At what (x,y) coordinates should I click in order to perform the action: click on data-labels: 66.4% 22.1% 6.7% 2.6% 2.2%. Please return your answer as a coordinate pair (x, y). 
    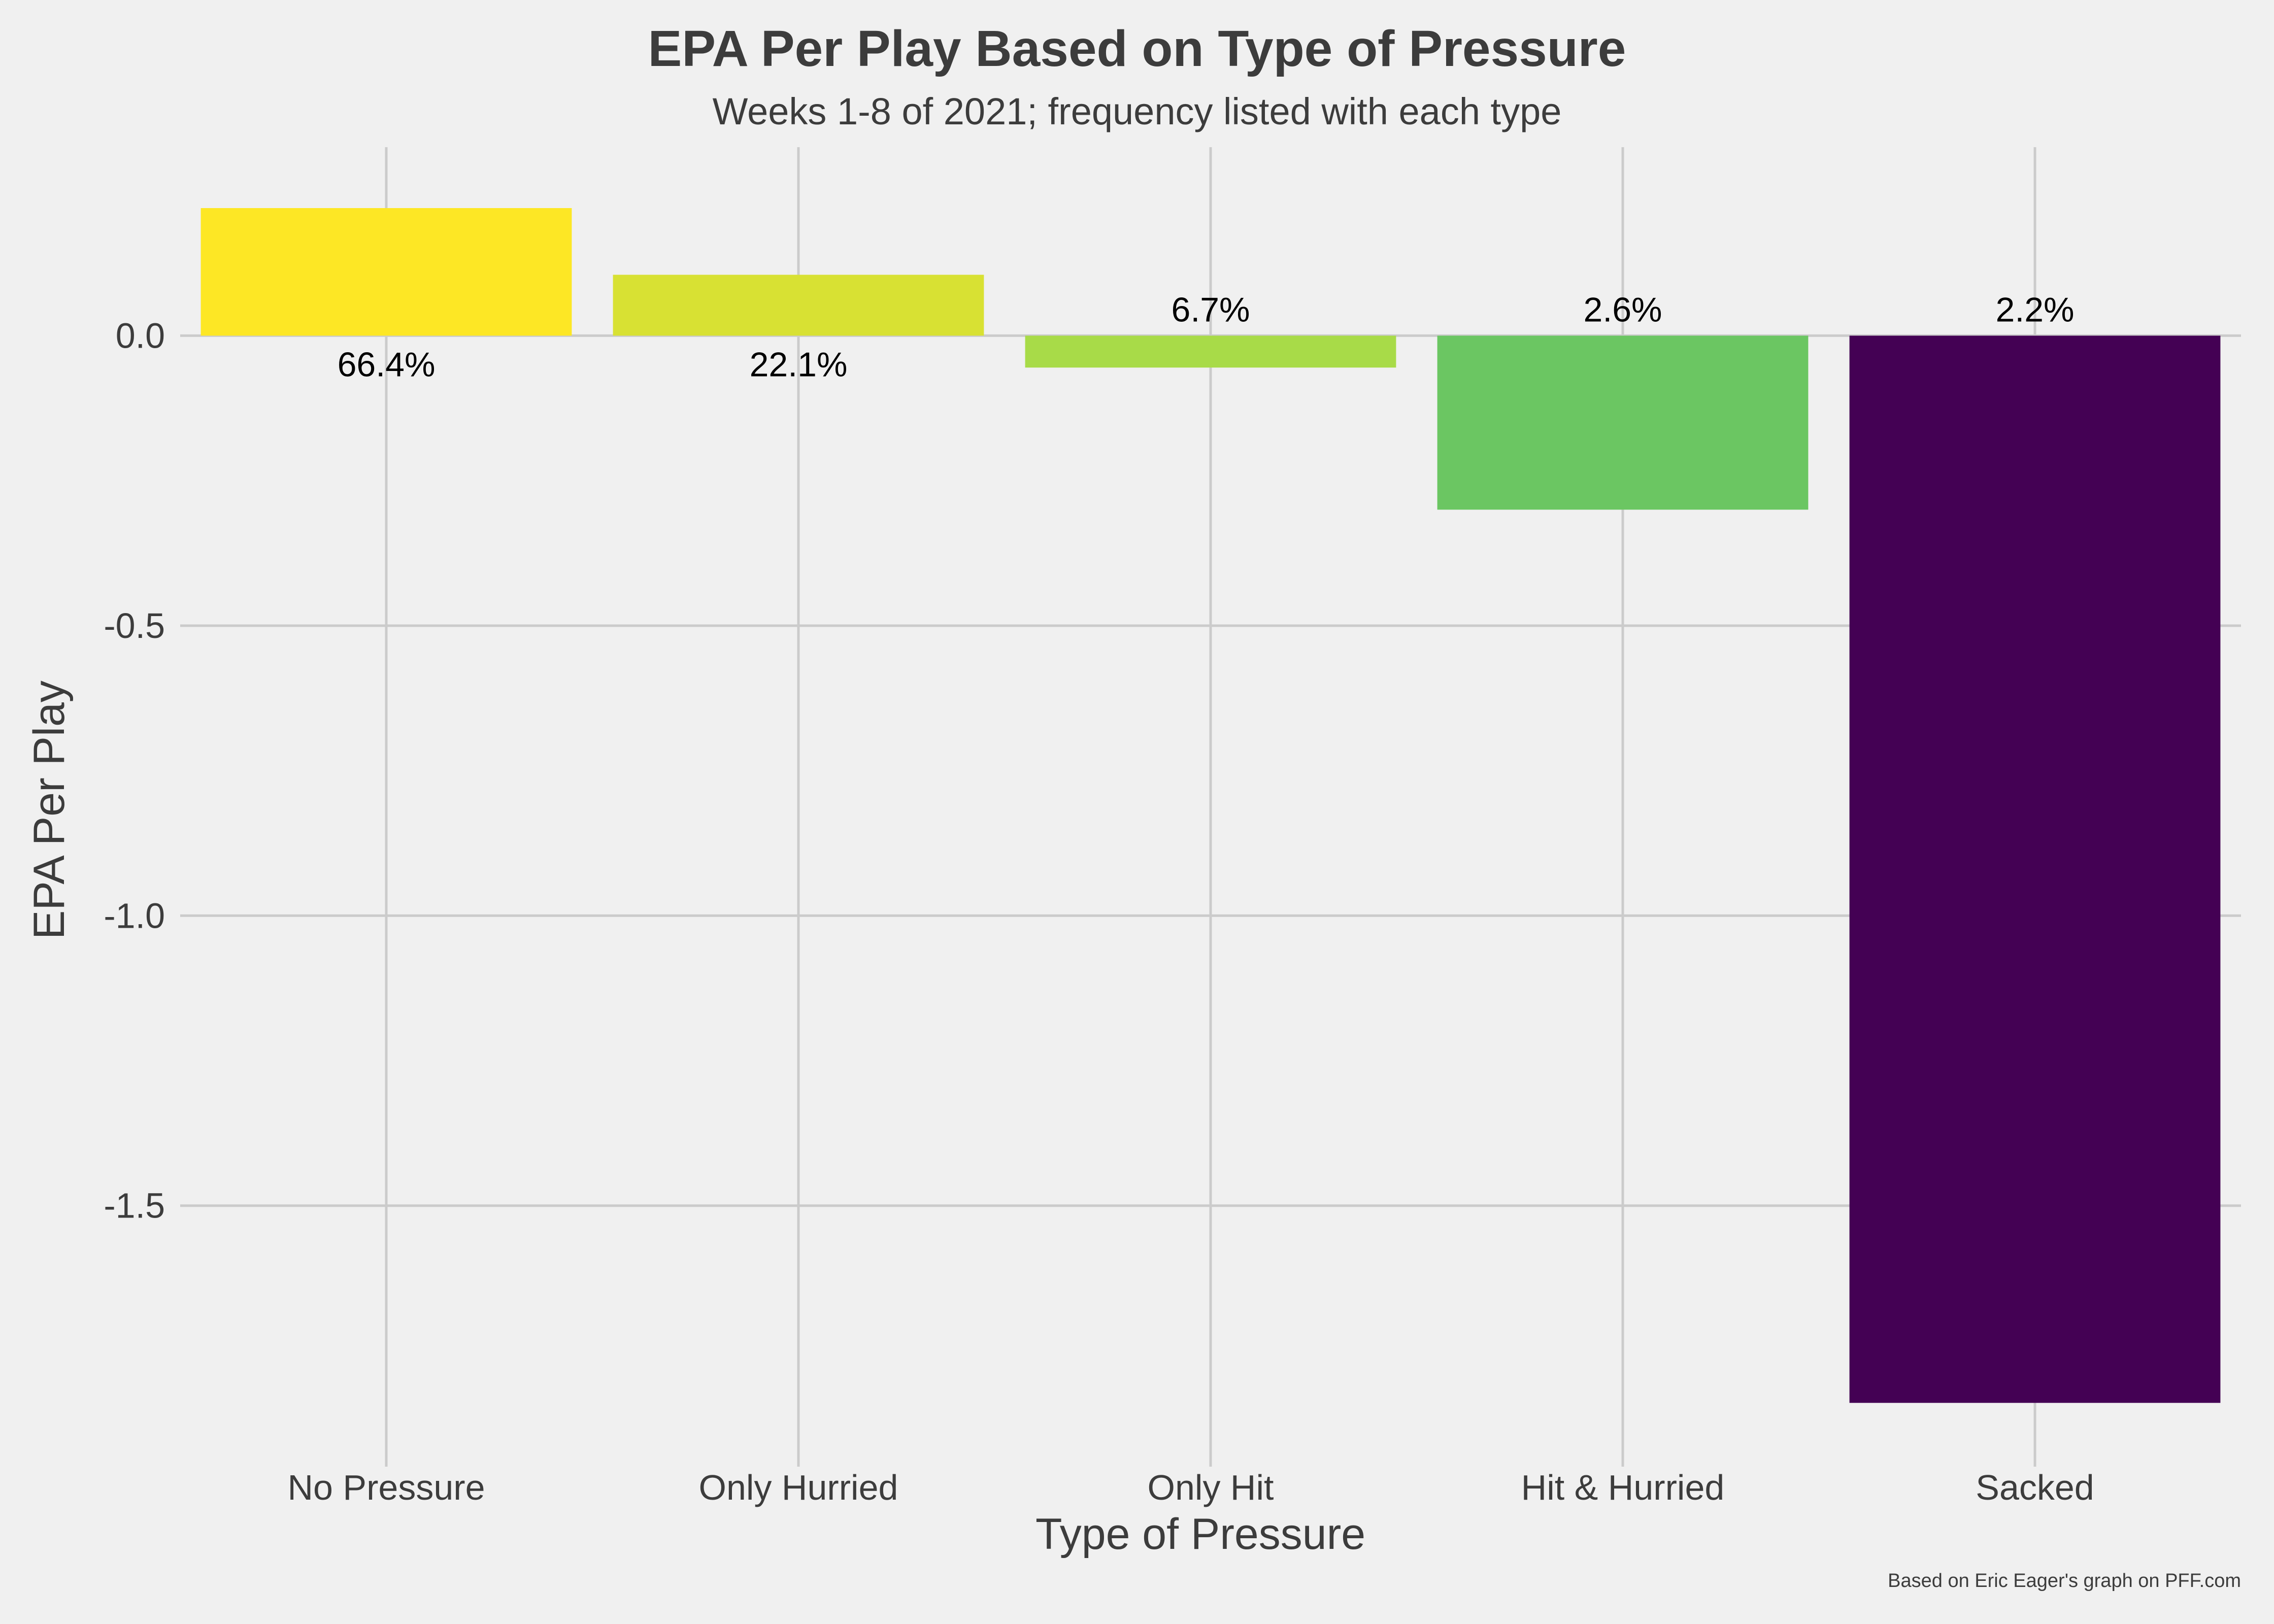
    Looking at the image, I should click on (1207, 337).